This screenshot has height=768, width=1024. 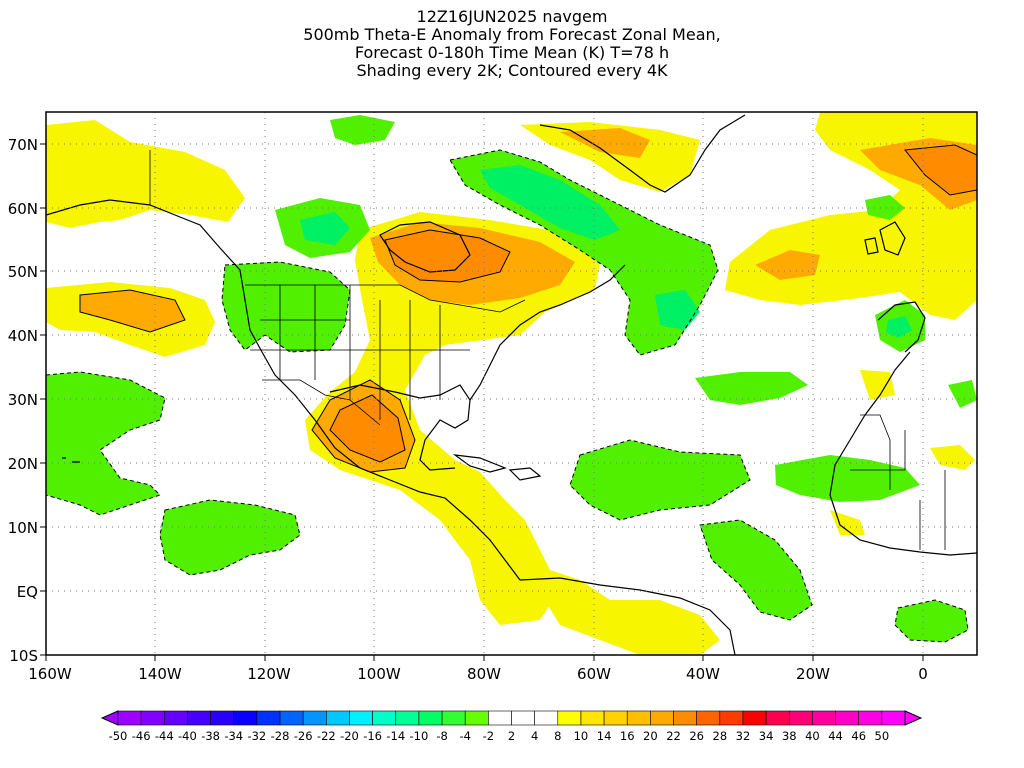 I want to click on colorbar-label: 14, so click(x=604, y=736).